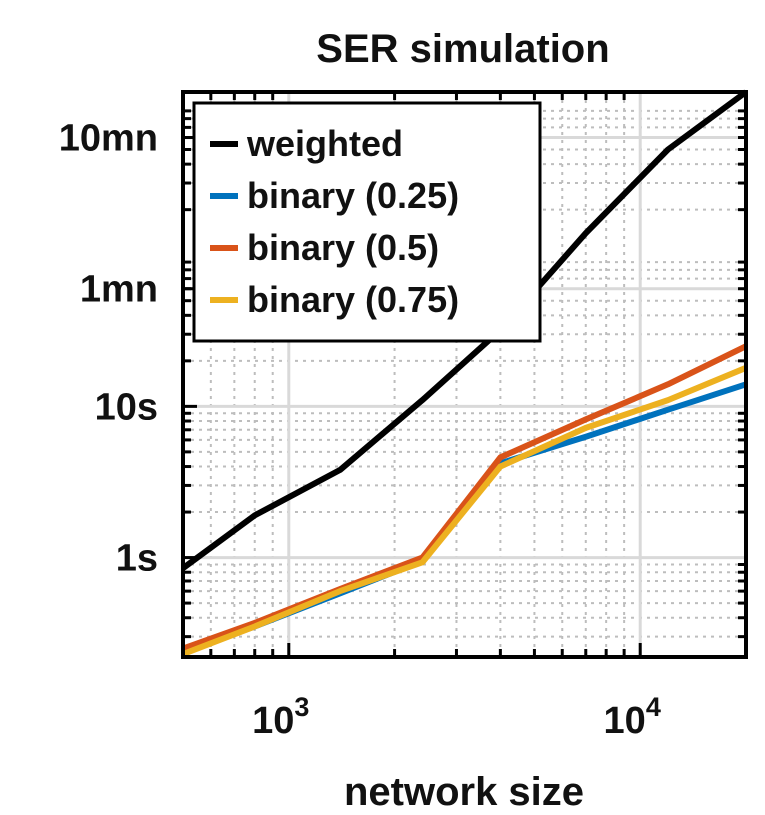 Image resolution: width=765 pixels, height=815 pixels. I want to click on legend-label: binary (0.25), so click(353, 195).